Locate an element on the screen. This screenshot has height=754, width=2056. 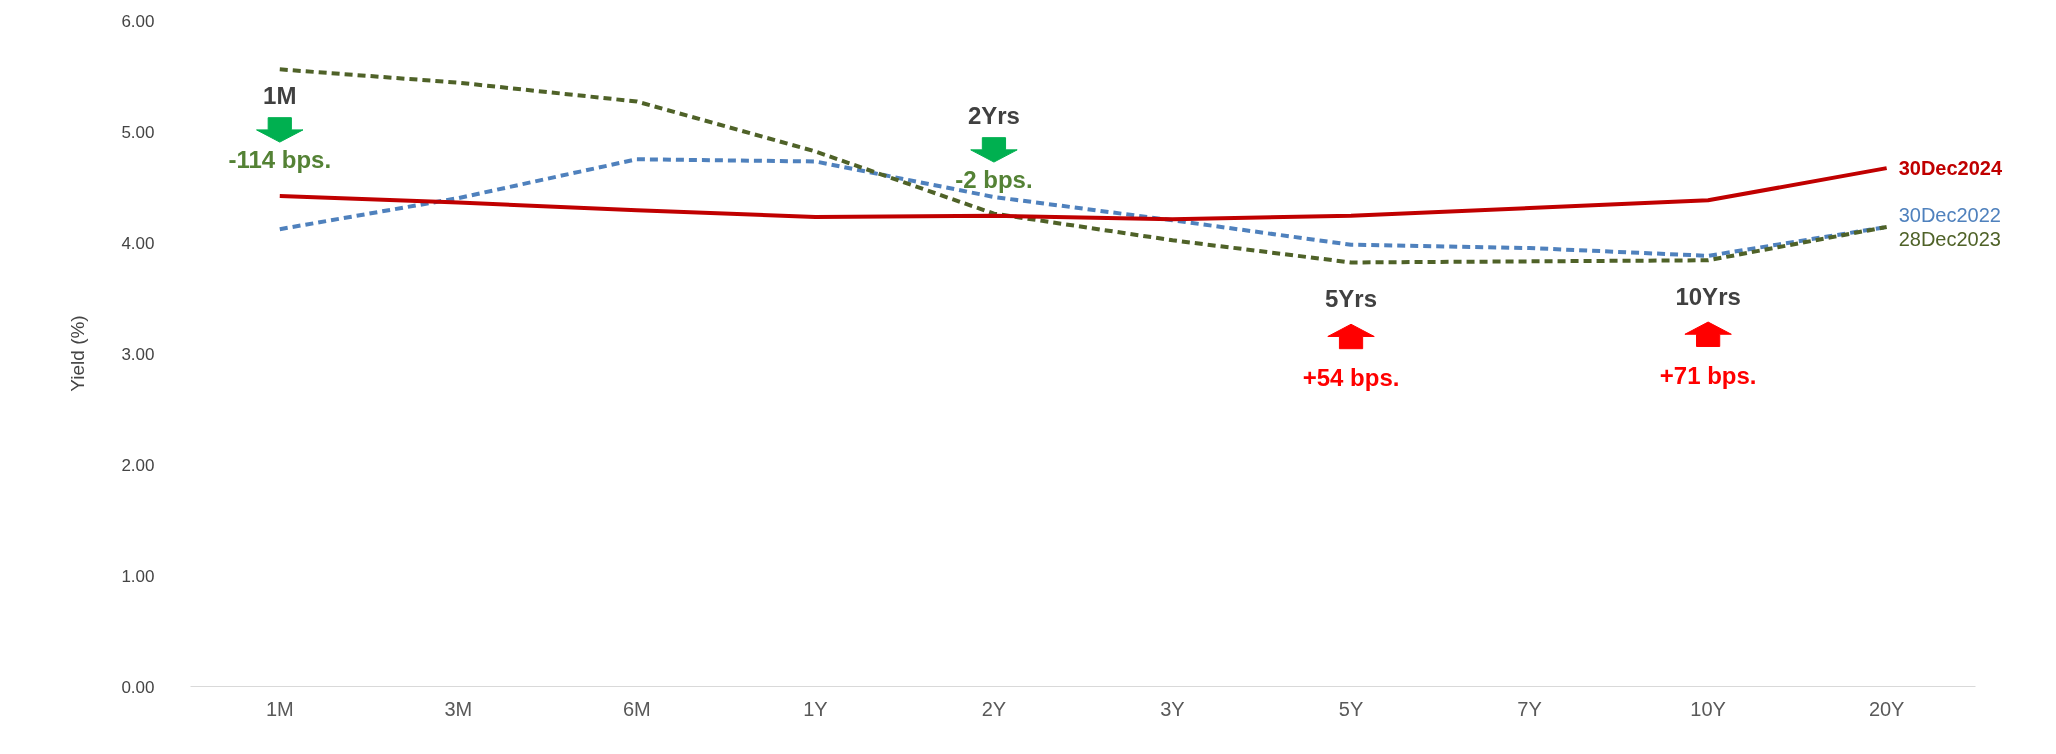
series-label: 28Dec2023 is located at coordinates (1949, 238).